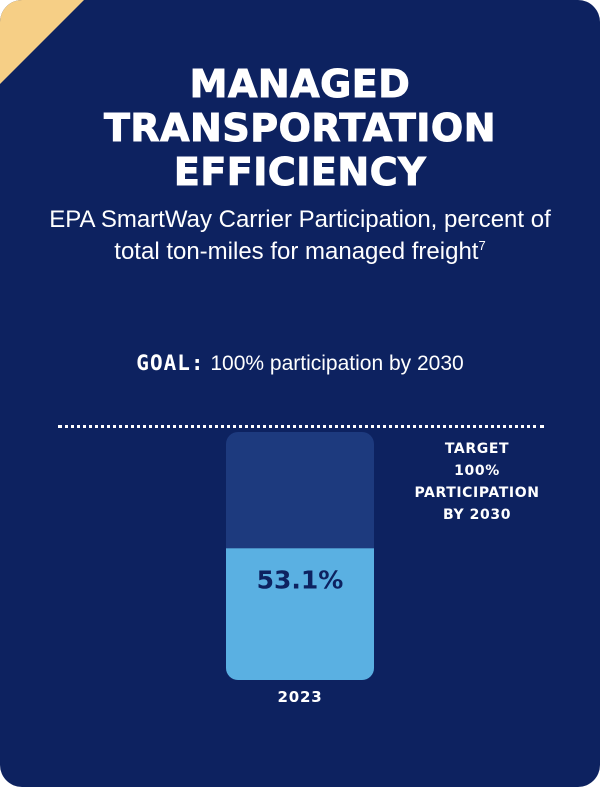  Describe the element at coordinates (482, 245) in the screenshot. I see `footnote-marker: 7` at that location.